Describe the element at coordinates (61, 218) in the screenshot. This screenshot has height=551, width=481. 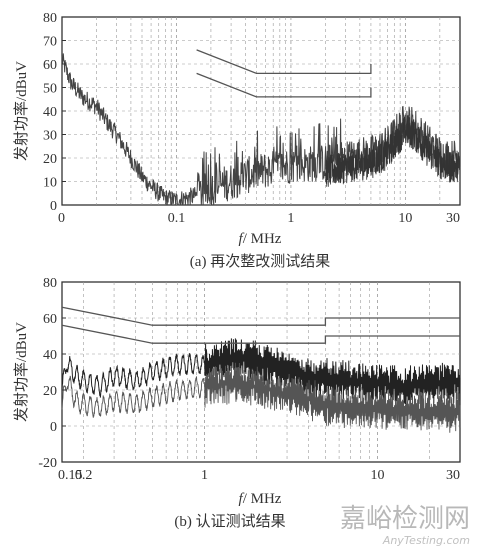
I see `x-tick-label: 0` at that location.